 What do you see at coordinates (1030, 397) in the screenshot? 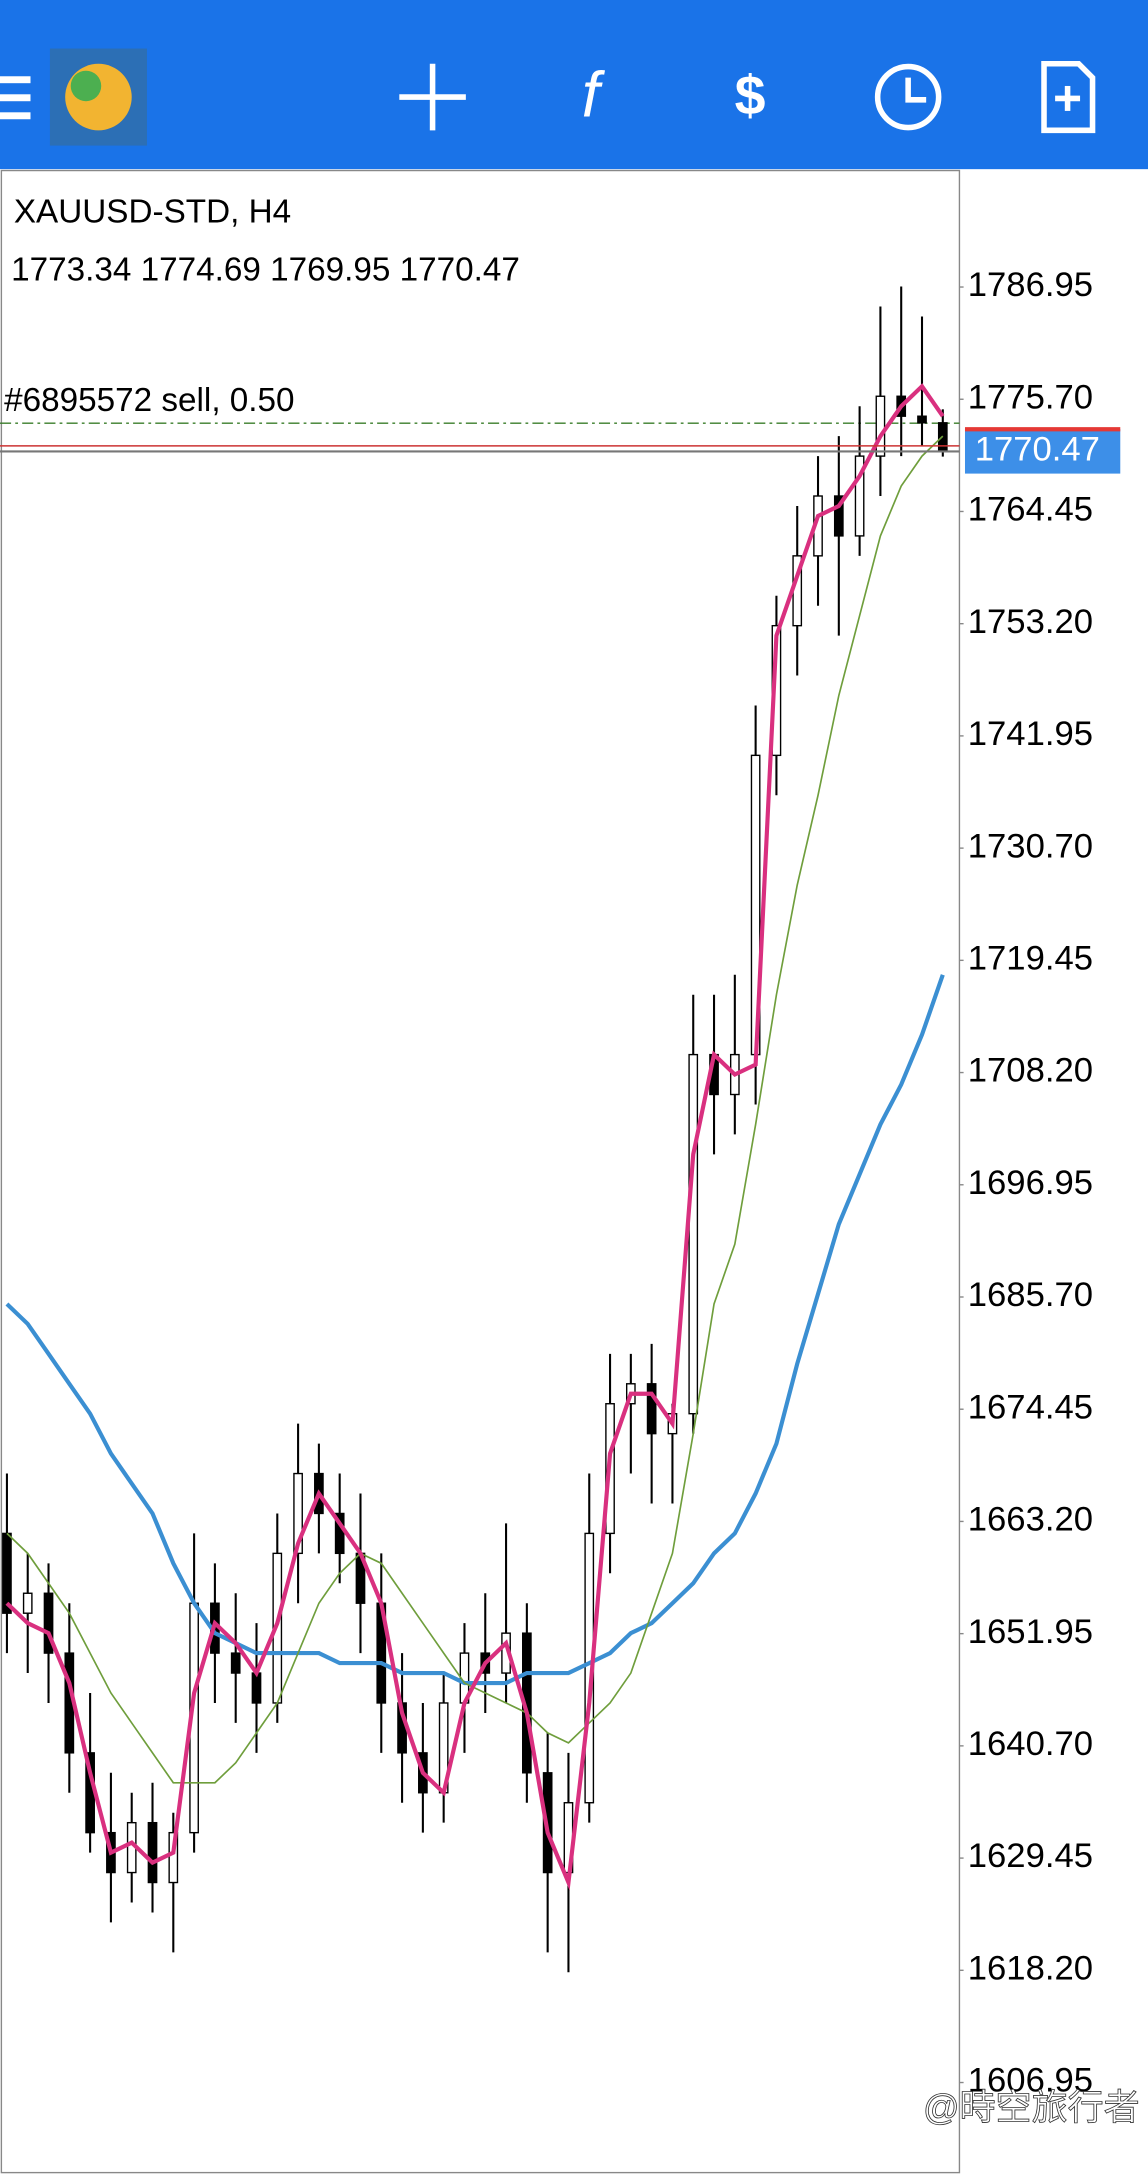
I see `y-tick-label: 1775.70` at bounding box center [1030, 397].